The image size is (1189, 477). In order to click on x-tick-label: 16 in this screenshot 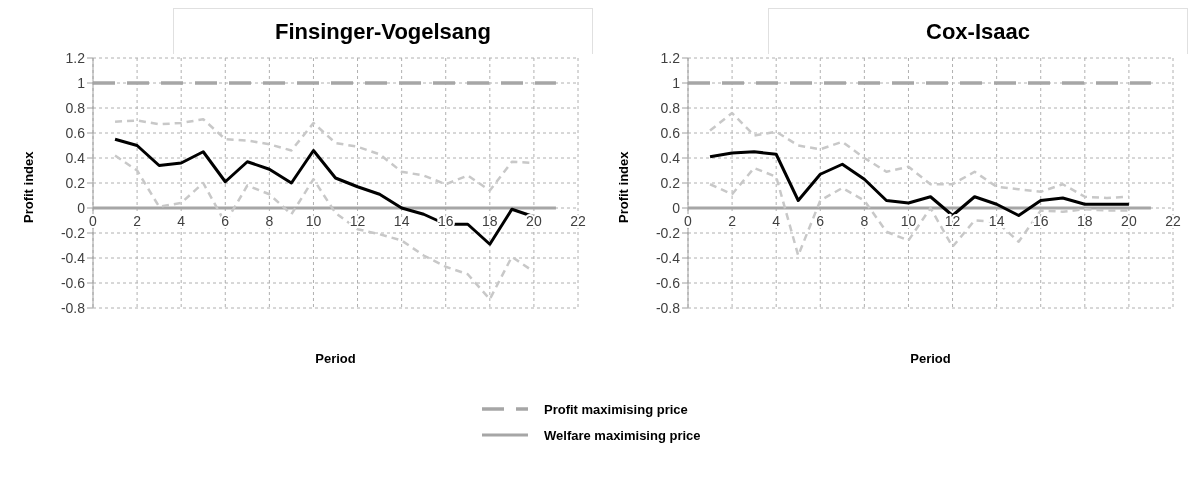, I will do `click(1040, 221)`.